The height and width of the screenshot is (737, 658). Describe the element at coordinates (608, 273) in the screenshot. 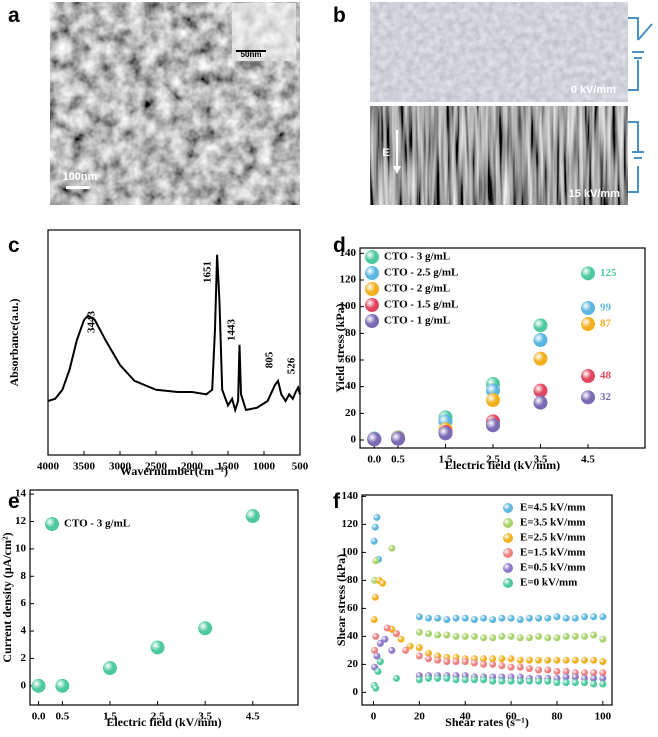

I see `value-label: 125` at that location.